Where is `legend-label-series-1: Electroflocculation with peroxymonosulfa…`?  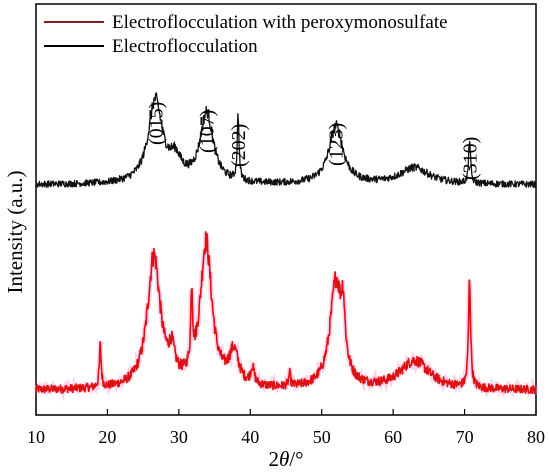
legend-label-series-1: Electroflocculation with peroxymonosulfa… is located at coordinates (280, 22).